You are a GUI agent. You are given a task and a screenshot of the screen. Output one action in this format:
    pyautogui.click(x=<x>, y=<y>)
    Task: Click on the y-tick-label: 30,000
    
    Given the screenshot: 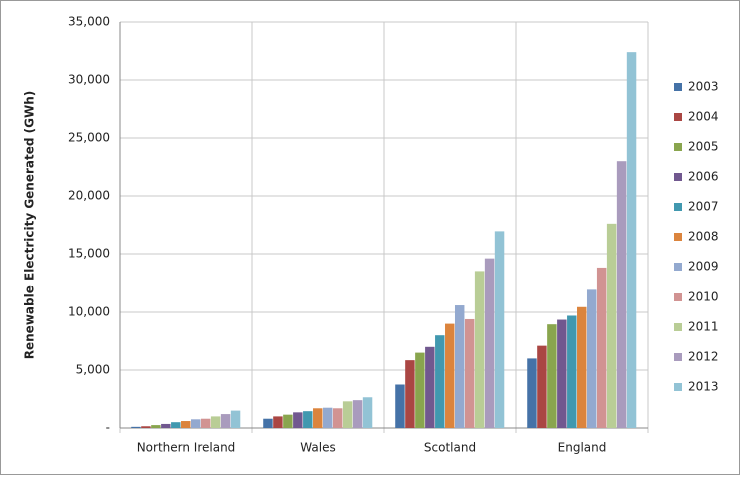 What is the action you would take?
    pyautogui.click(x=89, y=80)
    